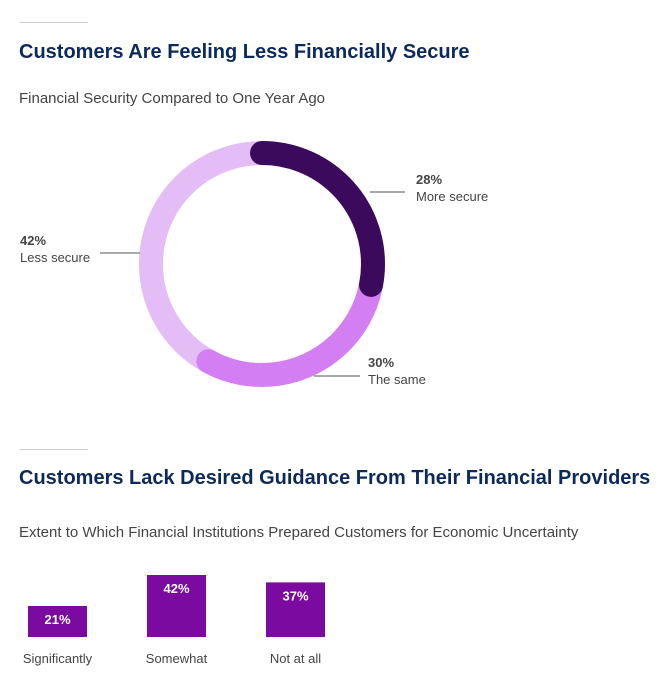 This screenshot has height=682, width=671. What do you see at coordinates (58, 658) in the screenshot?
I see `bar-category-significantly: Significantly` at bounding box center [58, 658].